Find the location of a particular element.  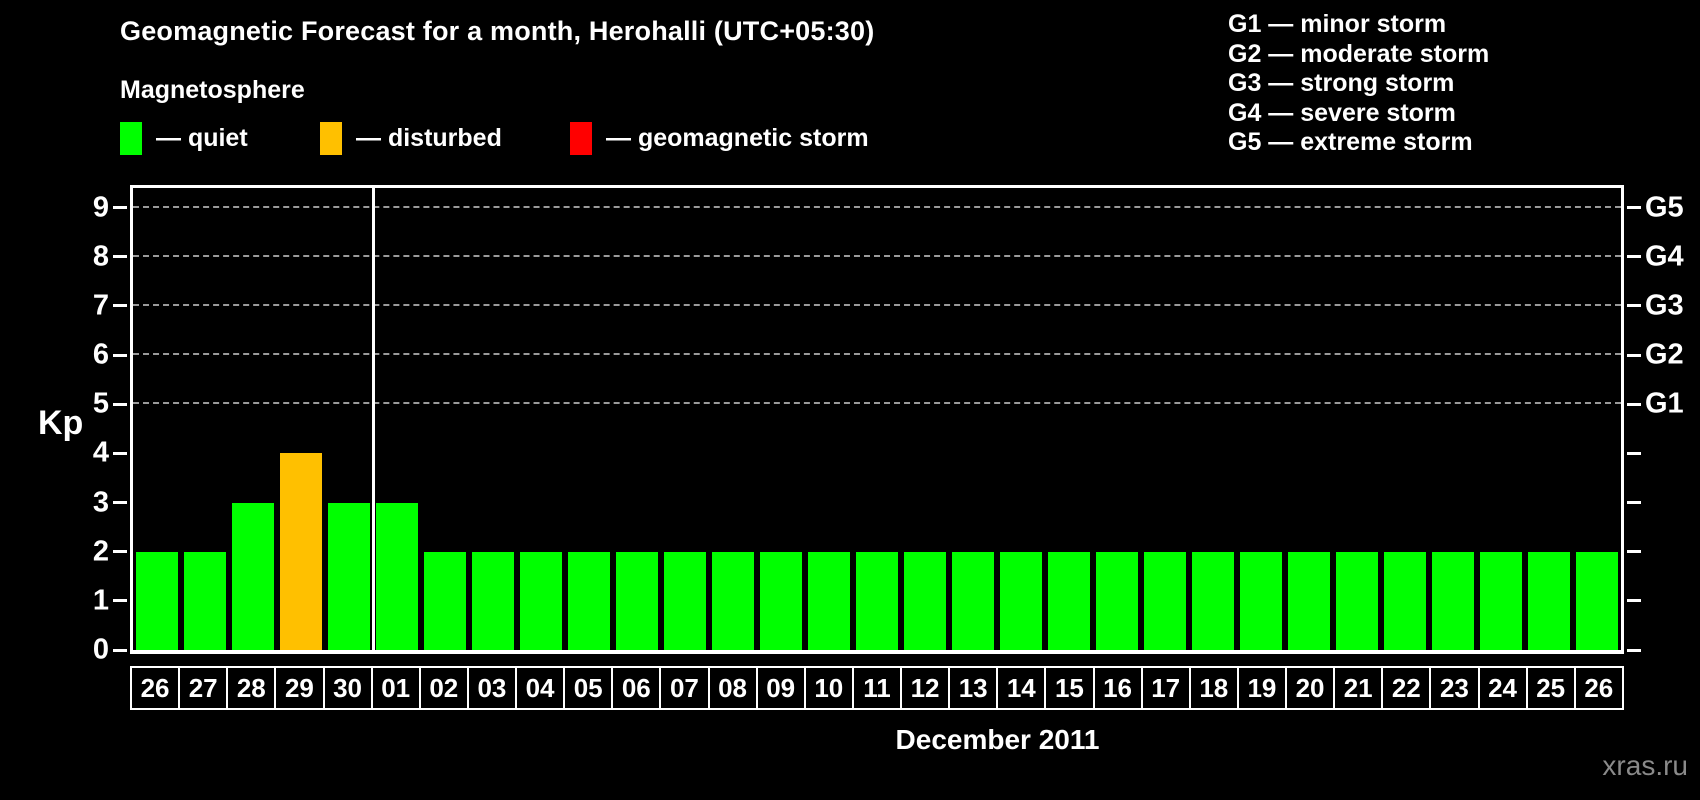

y-tick-label: 2 is located at coordinates (100, 551).